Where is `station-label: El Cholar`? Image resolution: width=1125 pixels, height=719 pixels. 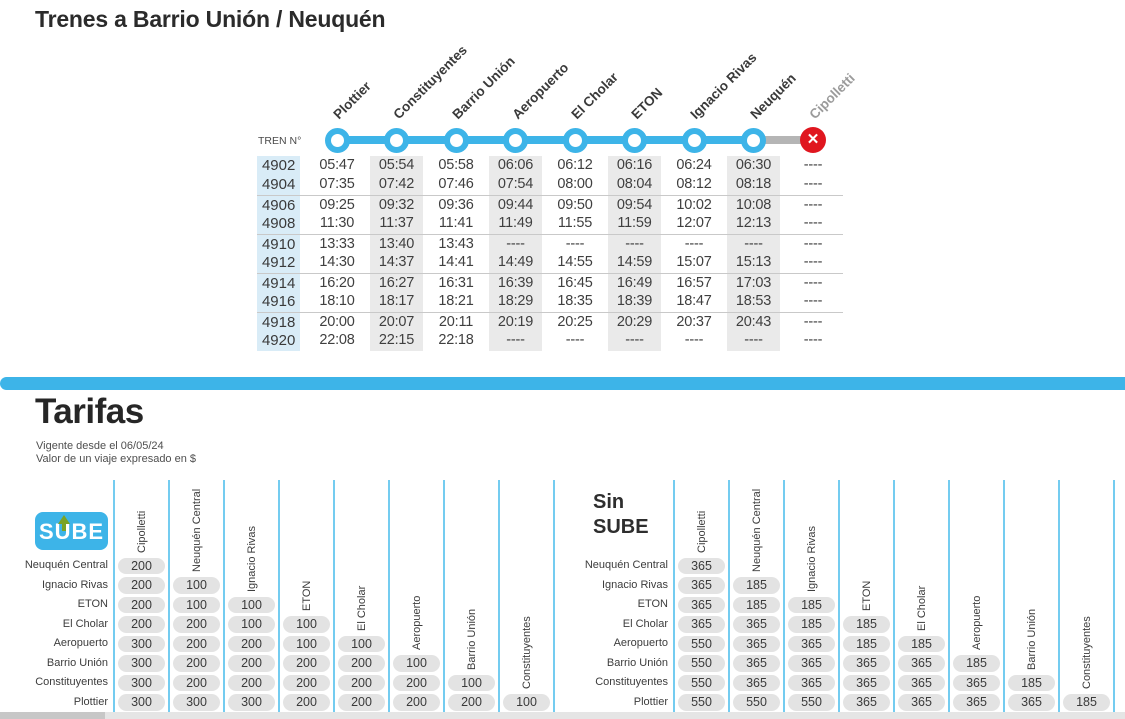
station-label: El Cholar is located at coordinates (594, 95).